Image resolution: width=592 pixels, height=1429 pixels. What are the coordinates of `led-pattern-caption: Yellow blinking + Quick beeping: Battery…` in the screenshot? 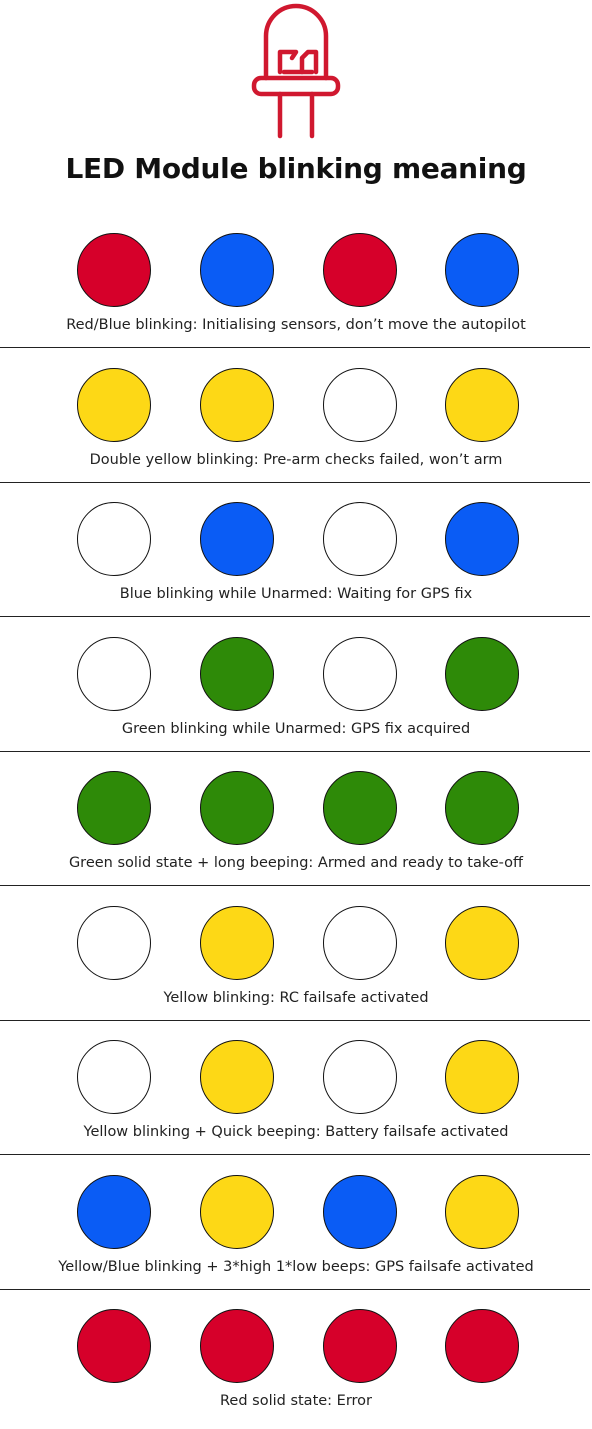 It's located at (296, 1132).